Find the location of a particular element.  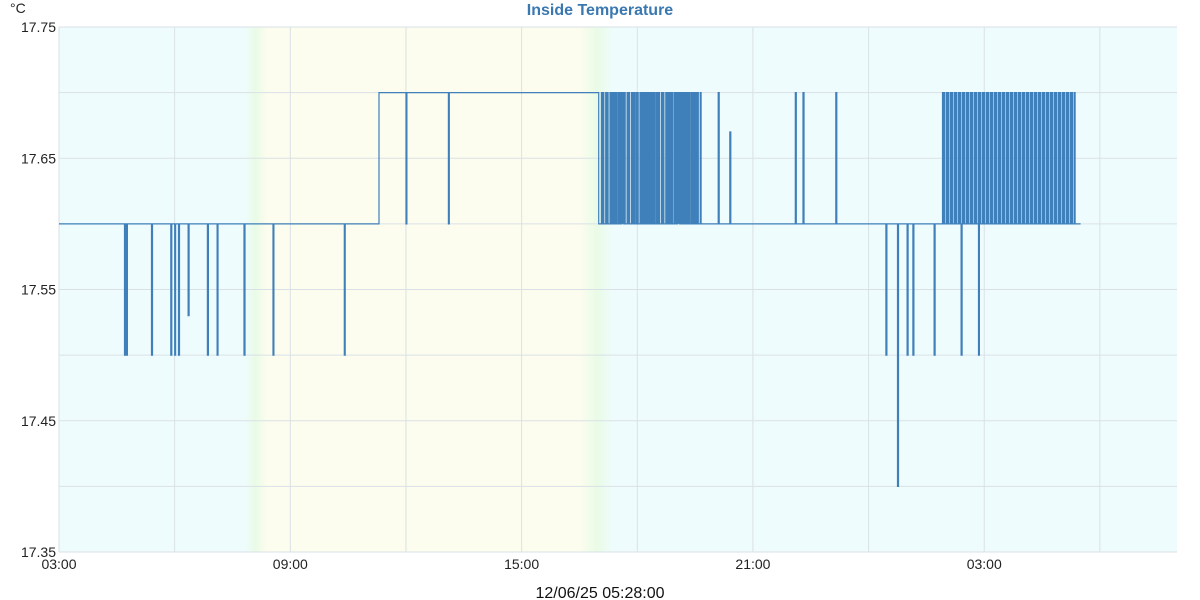

y-tick-label: 17.35 is located at coordinates (38, 552).